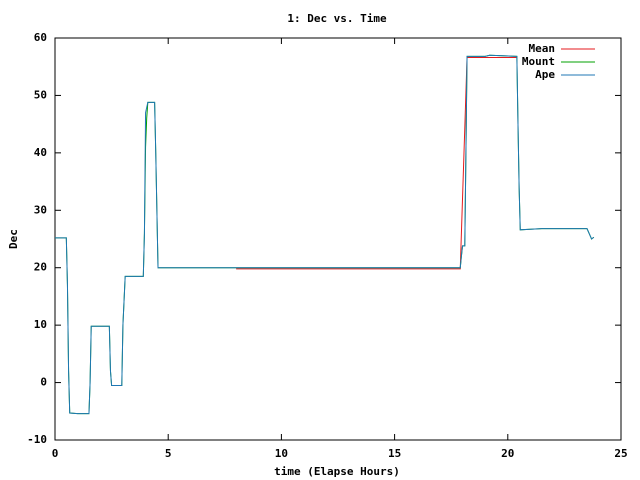 This screenshot has height=480, width=640. I want to click on y-tick-label: 40, so click(40, 152).